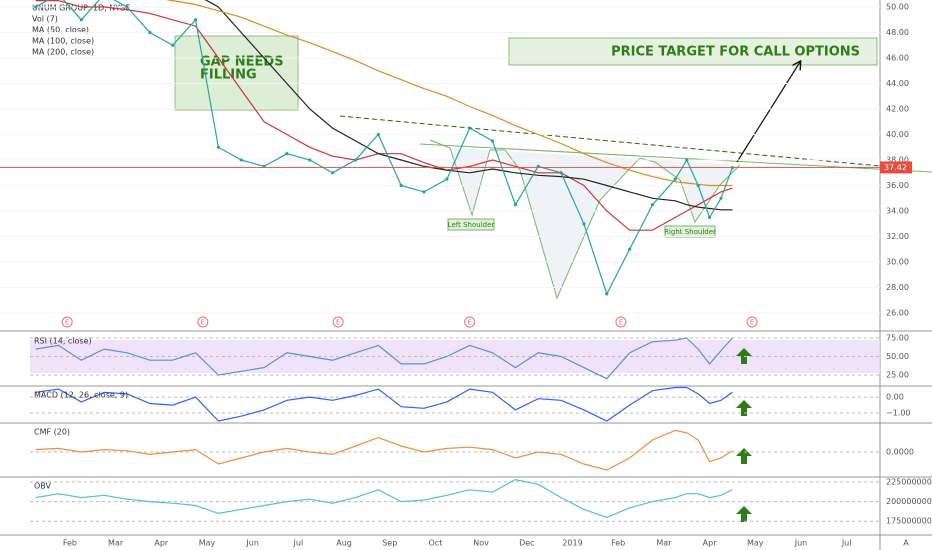 This screenshot has width=932, height=550. I want to click on annotation: Left Shoulder, so click(471, 225).